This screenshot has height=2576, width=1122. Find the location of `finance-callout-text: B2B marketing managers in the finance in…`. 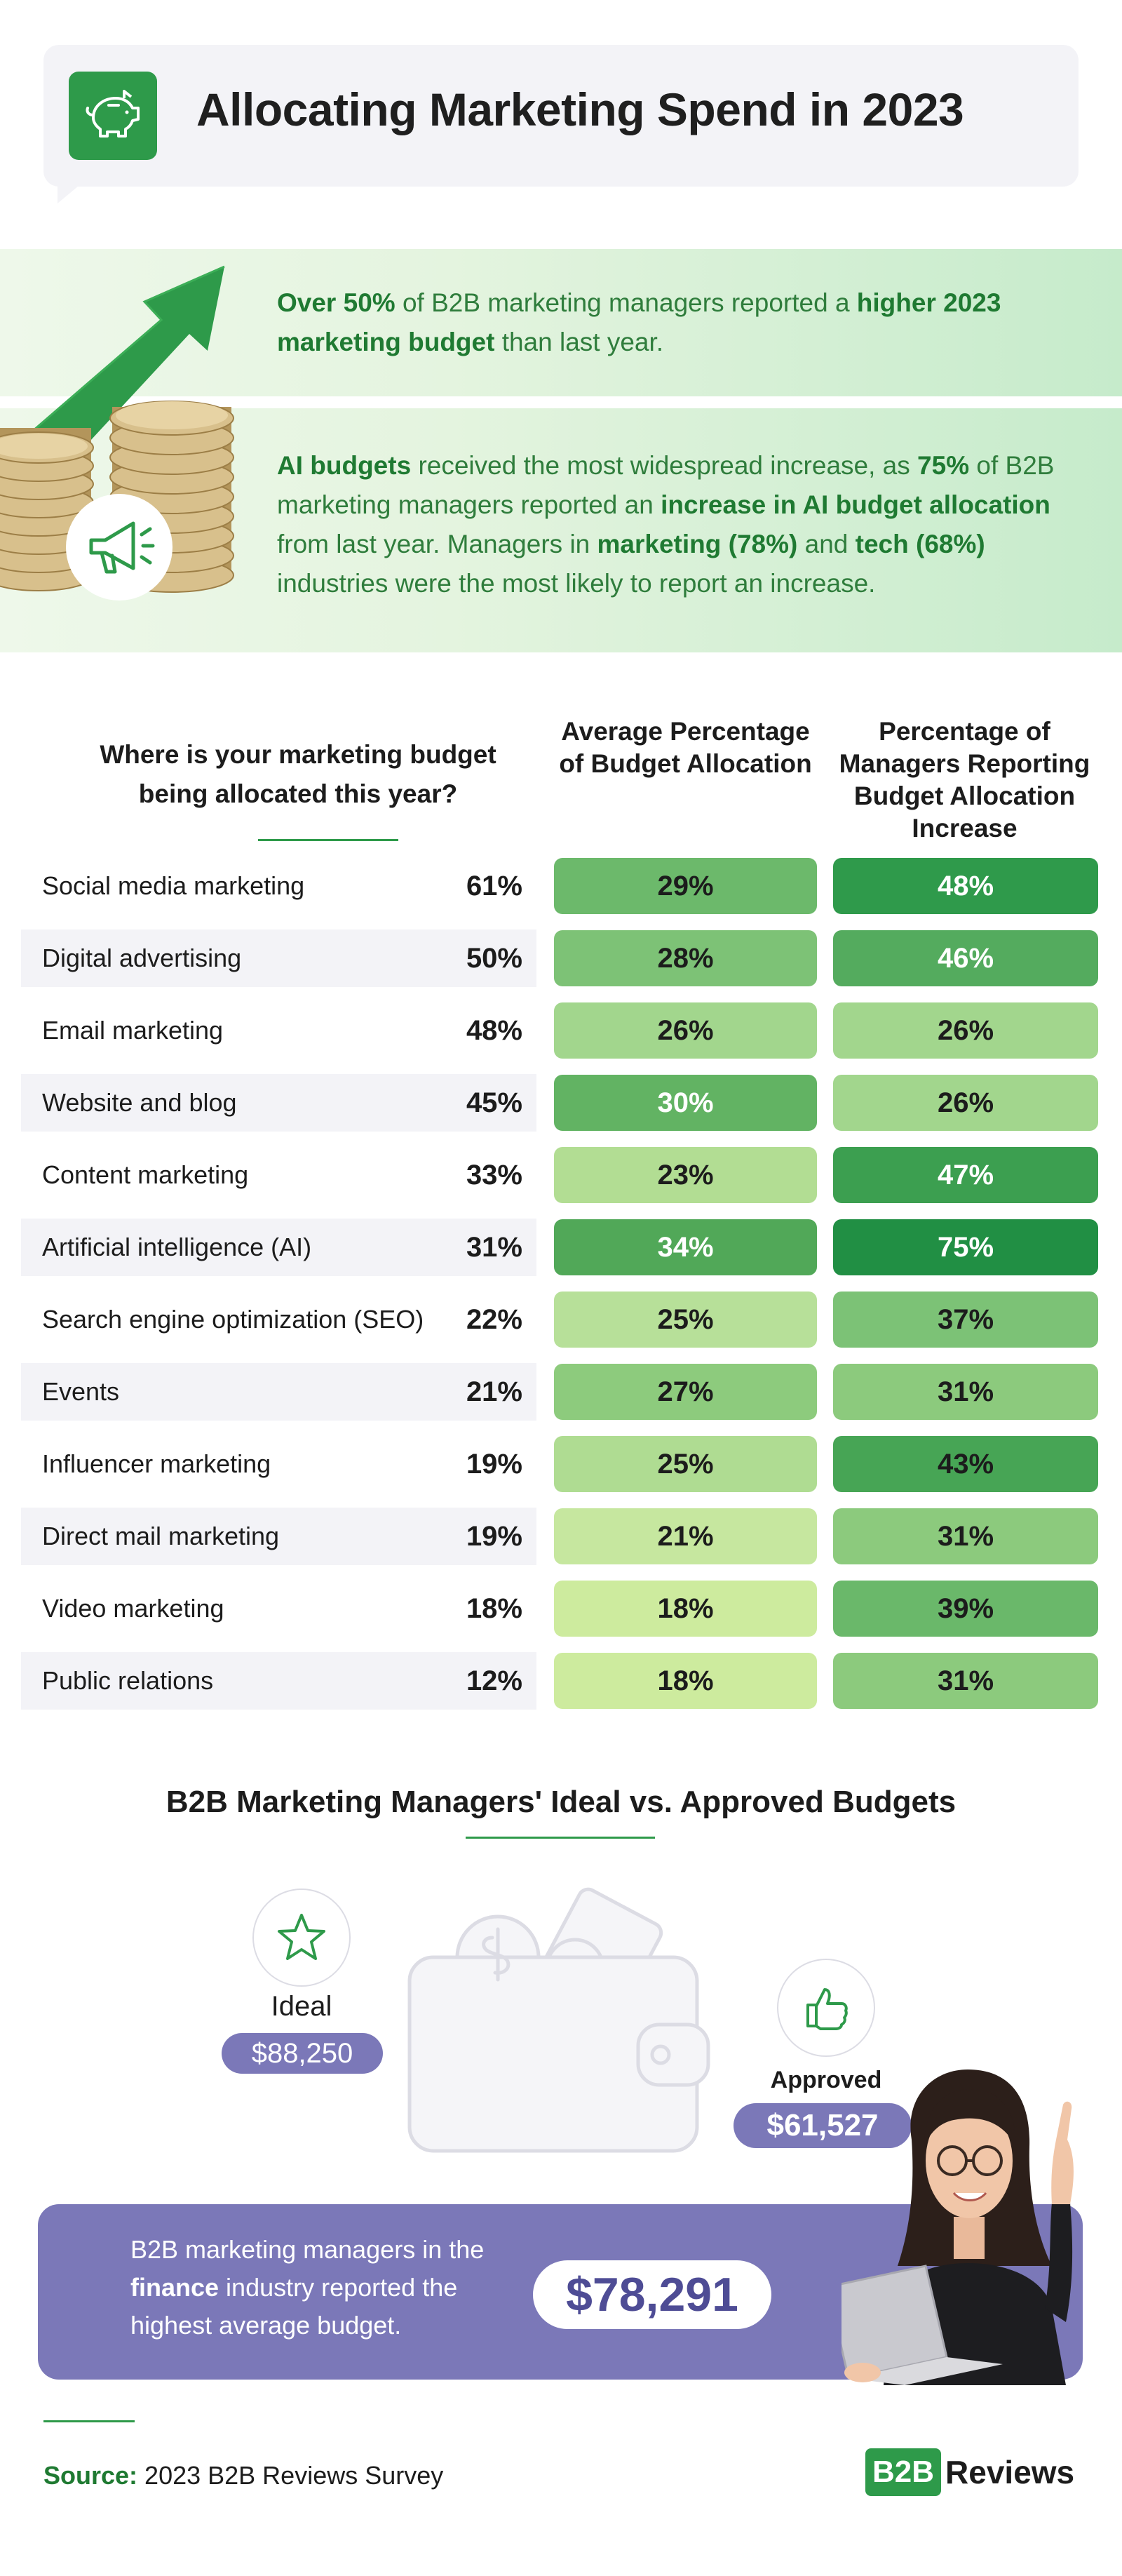

finance-callout-text: B2B marketing managers in the finance in… is located at coordinates (307, 2287).